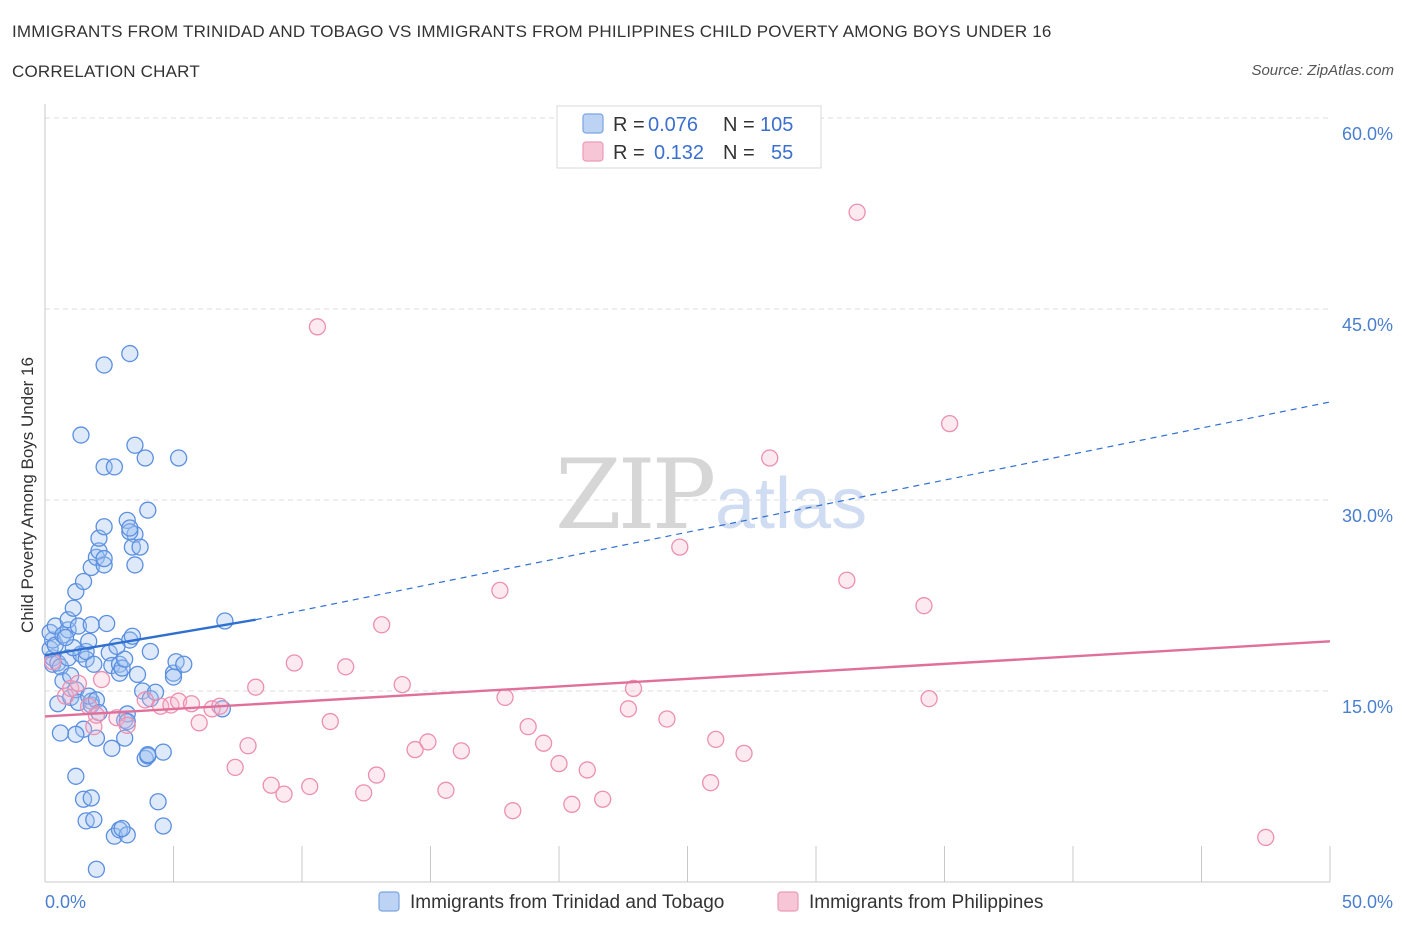 Image resolution: width=1406 pixels, height=930 pixels. Describe the element at coordinates (634, 495) in the screenshot. I see `watermark-zip: ZIP` at that location.